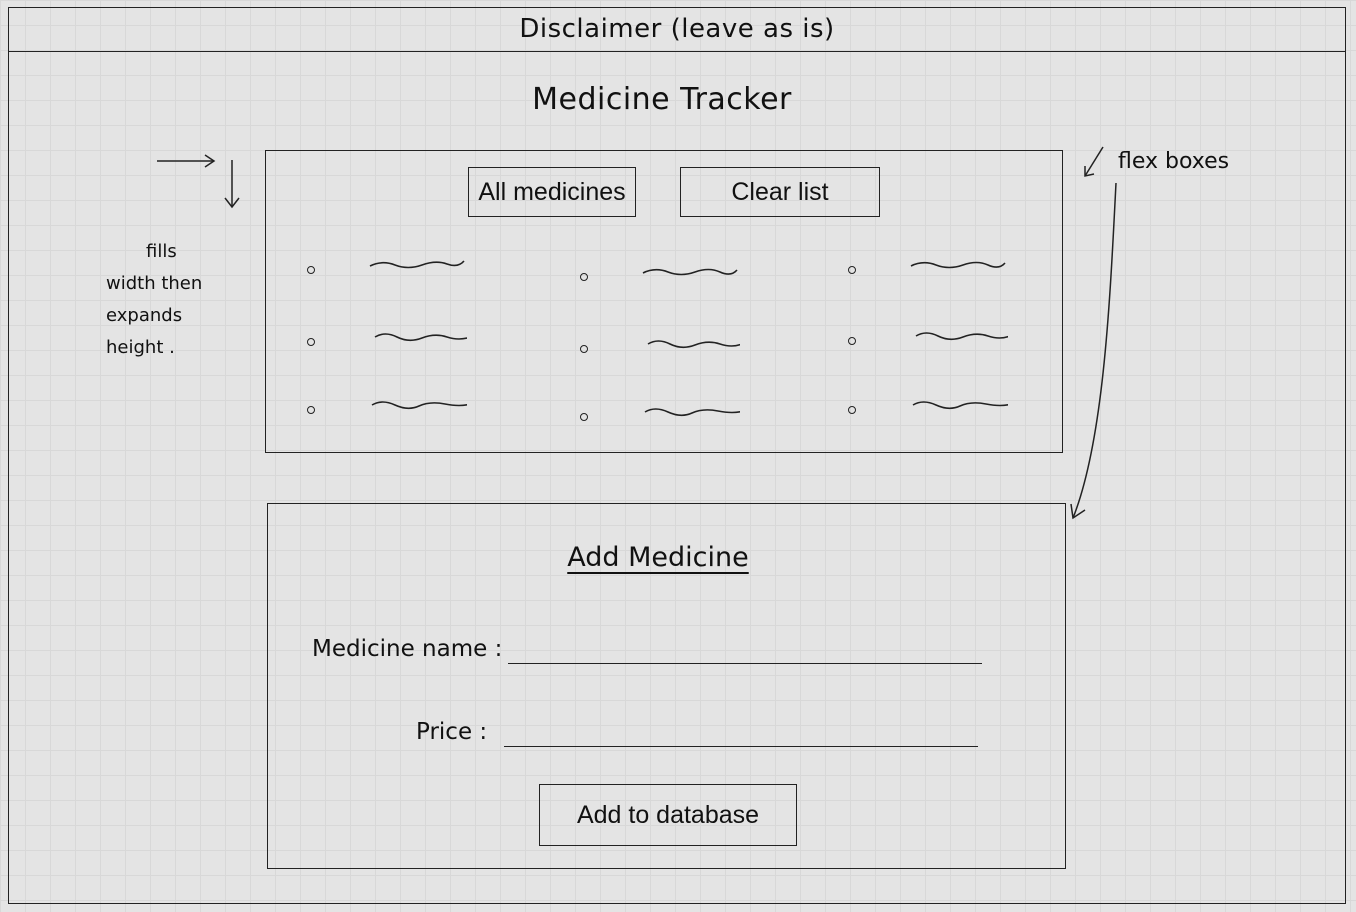 Image resolution: width=1356 pixels, height=912 pixels. Describe the element at coordinates (552, 192) in the screenshot. I see `all-medicines-button: All medicines` at that location.